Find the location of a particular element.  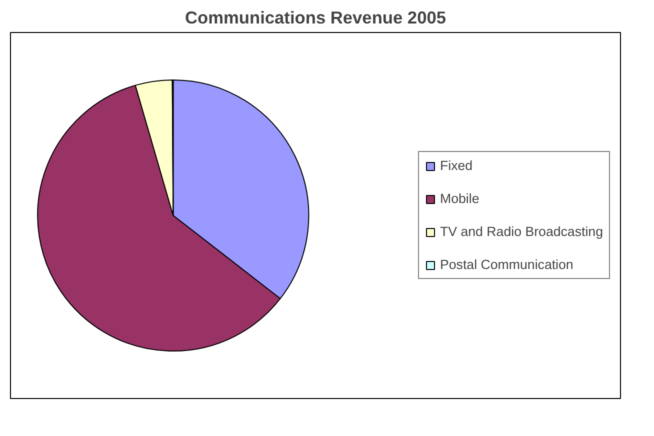

legend-label: Mobile is located at coordinates (460, 198).